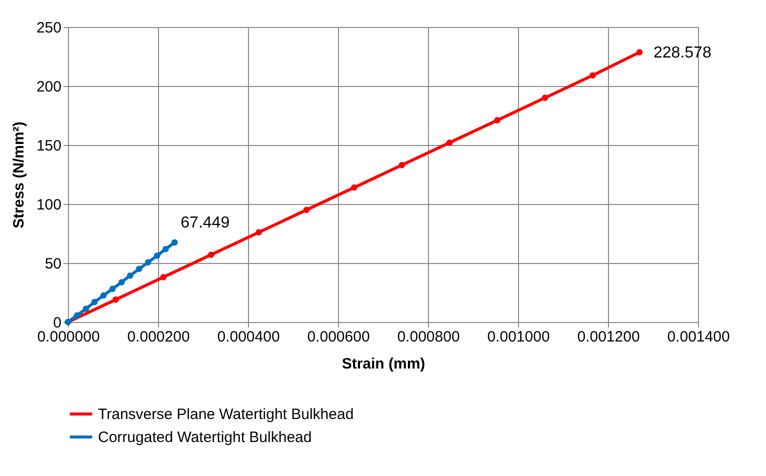 This screenshot has height=476, width=766. What do you see at coordinates (49, 146) in the screenshot?
I see `y-tick-label: 150` at bounding box center [49, 146].